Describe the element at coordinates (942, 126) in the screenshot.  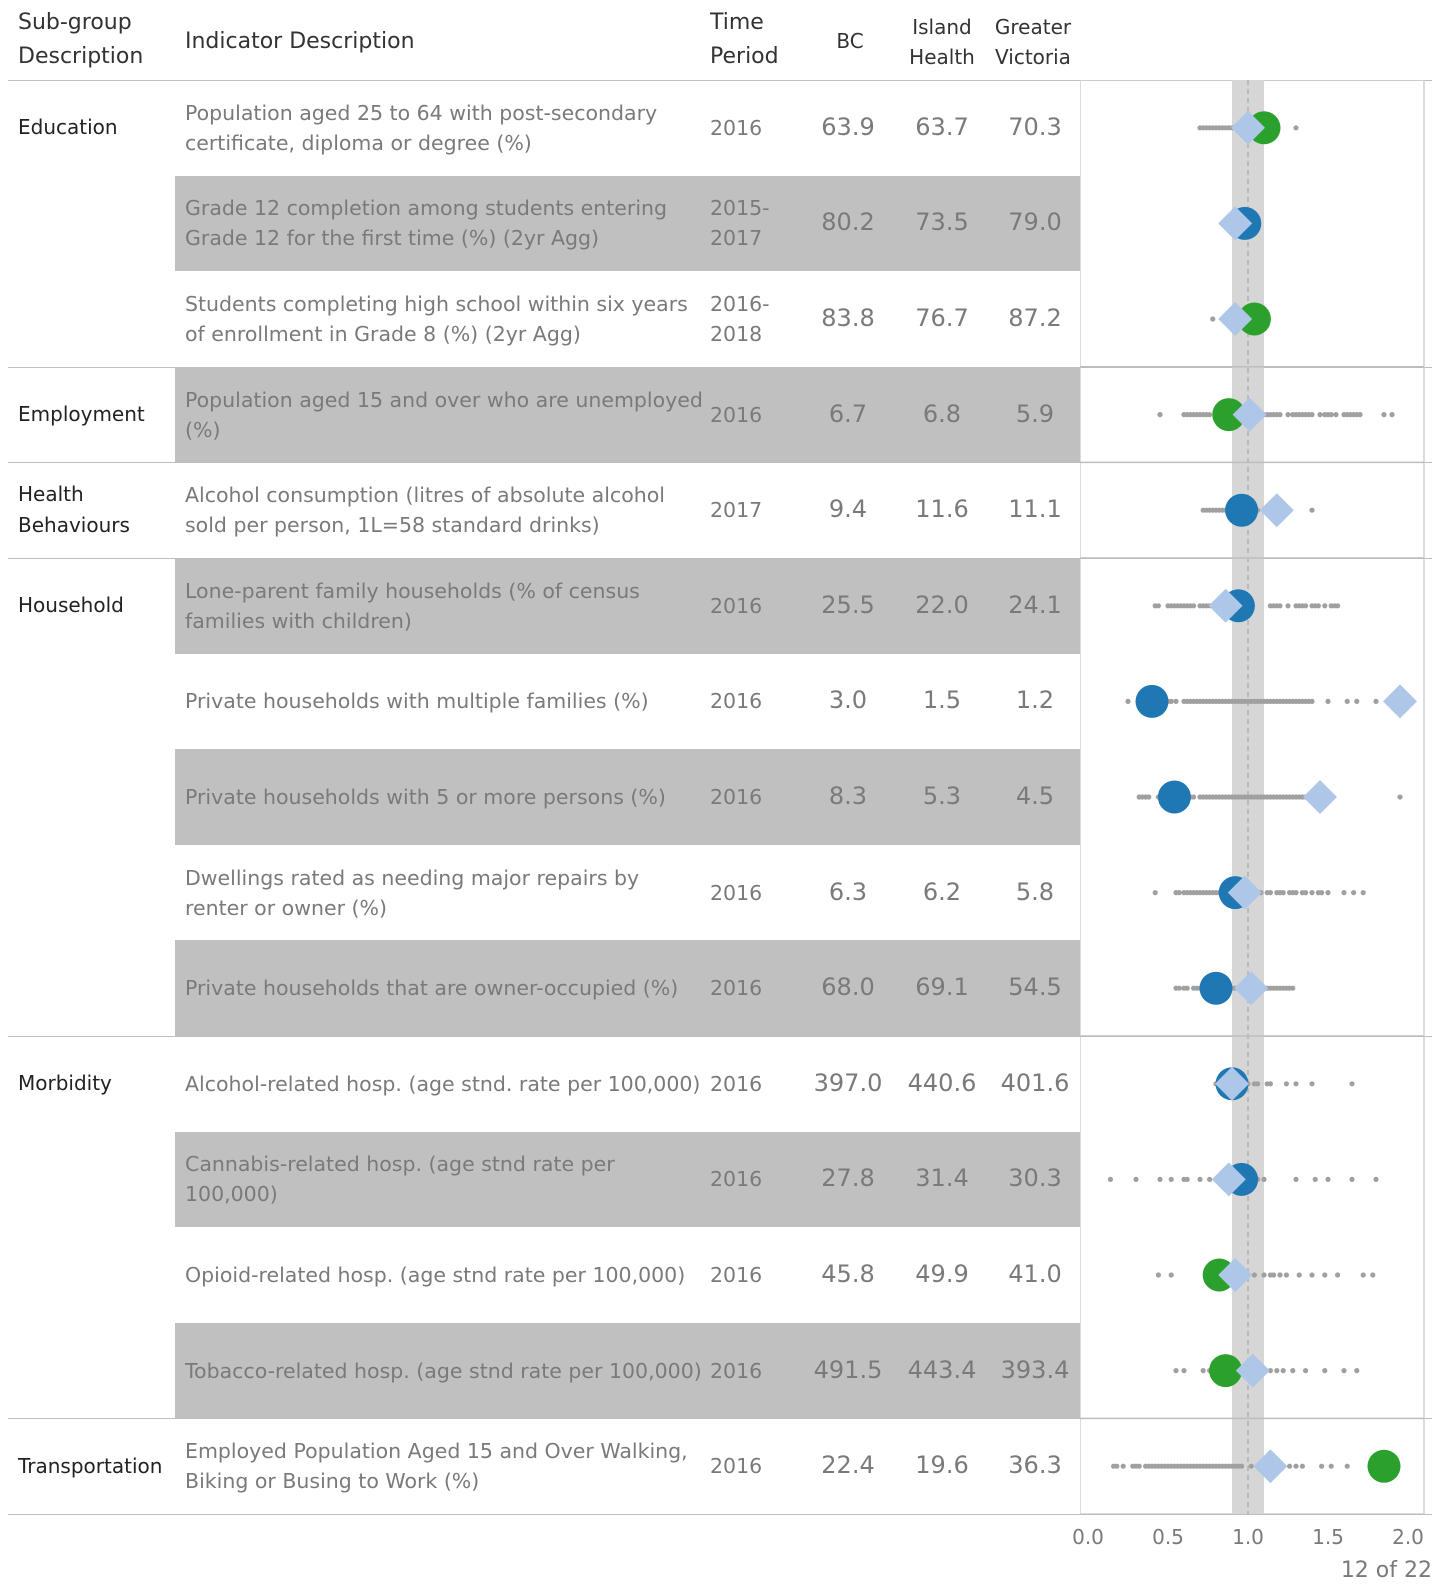
I see `value-island-health: 63.7` at that location.